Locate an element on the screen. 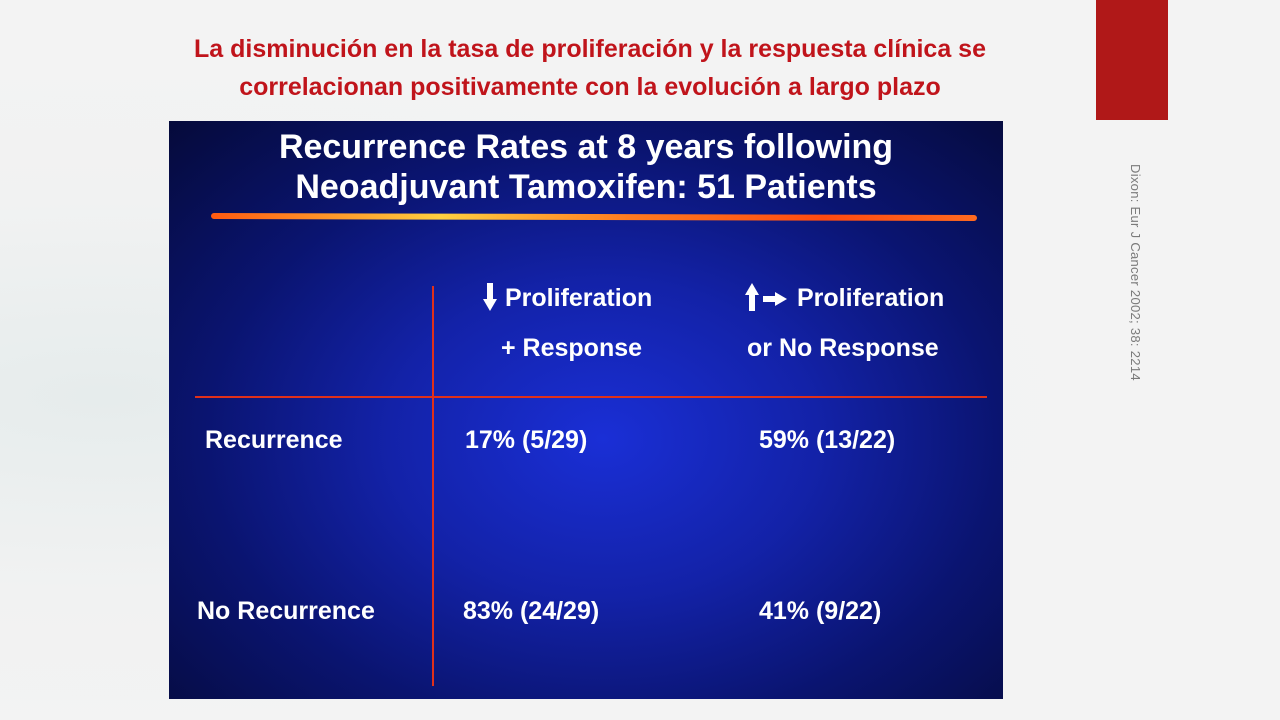  cell-recurrence-col1: 17% (5/29) is located at coordinates (526, 440).